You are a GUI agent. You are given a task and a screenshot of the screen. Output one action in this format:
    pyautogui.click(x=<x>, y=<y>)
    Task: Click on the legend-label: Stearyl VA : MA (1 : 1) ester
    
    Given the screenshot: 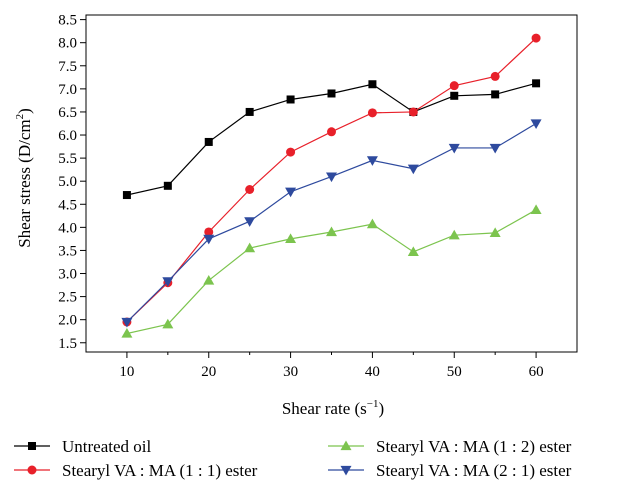 What is the action you would take?
    pyautogui.click(x=160, y=470)
    